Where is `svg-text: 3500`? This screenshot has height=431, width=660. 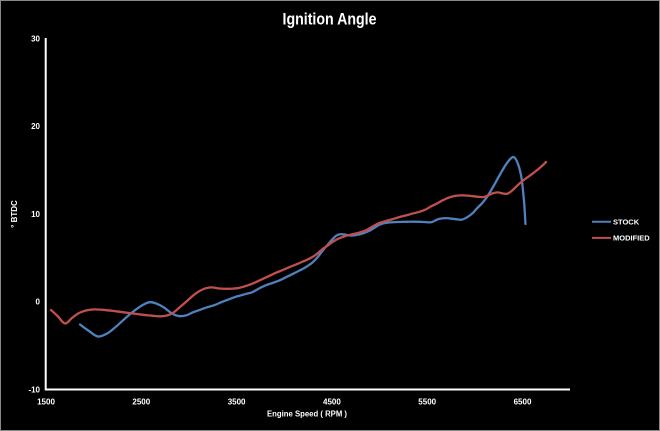 svg-text: 3500 is located at coordinates (237, 402).